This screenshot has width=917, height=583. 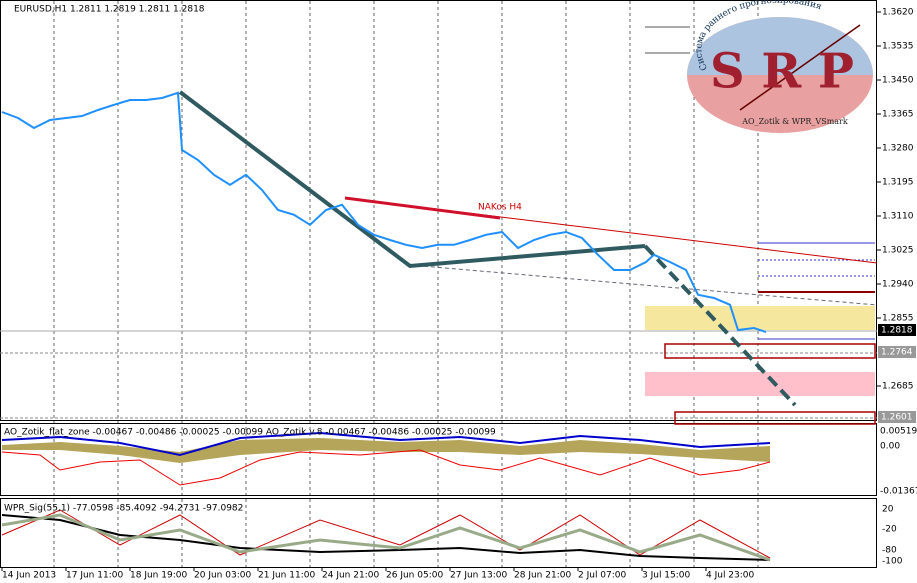 What do you see at coordinates (898, 47) in the screenshot?
I see `y-tick-label: 1.3535` at bounding box center [898, 47].